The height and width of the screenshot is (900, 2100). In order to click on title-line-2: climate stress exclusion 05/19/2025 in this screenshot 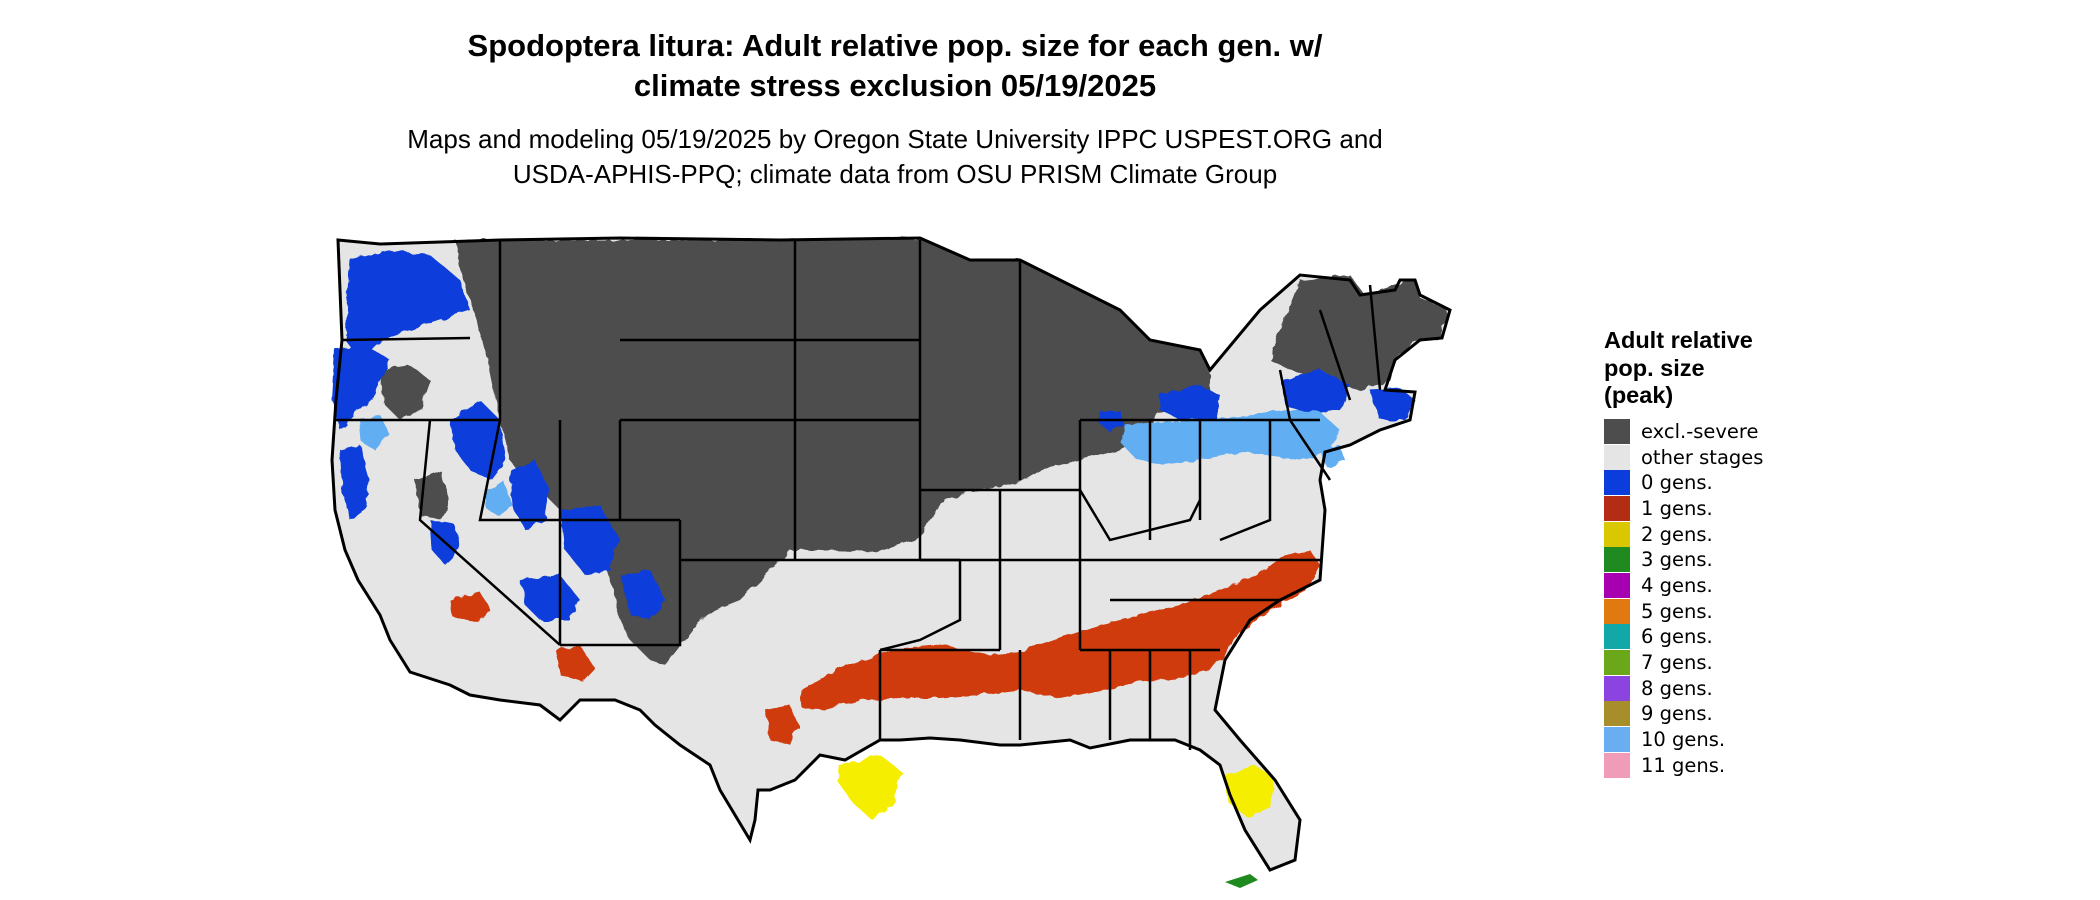, I will do `click(895, 85)`.